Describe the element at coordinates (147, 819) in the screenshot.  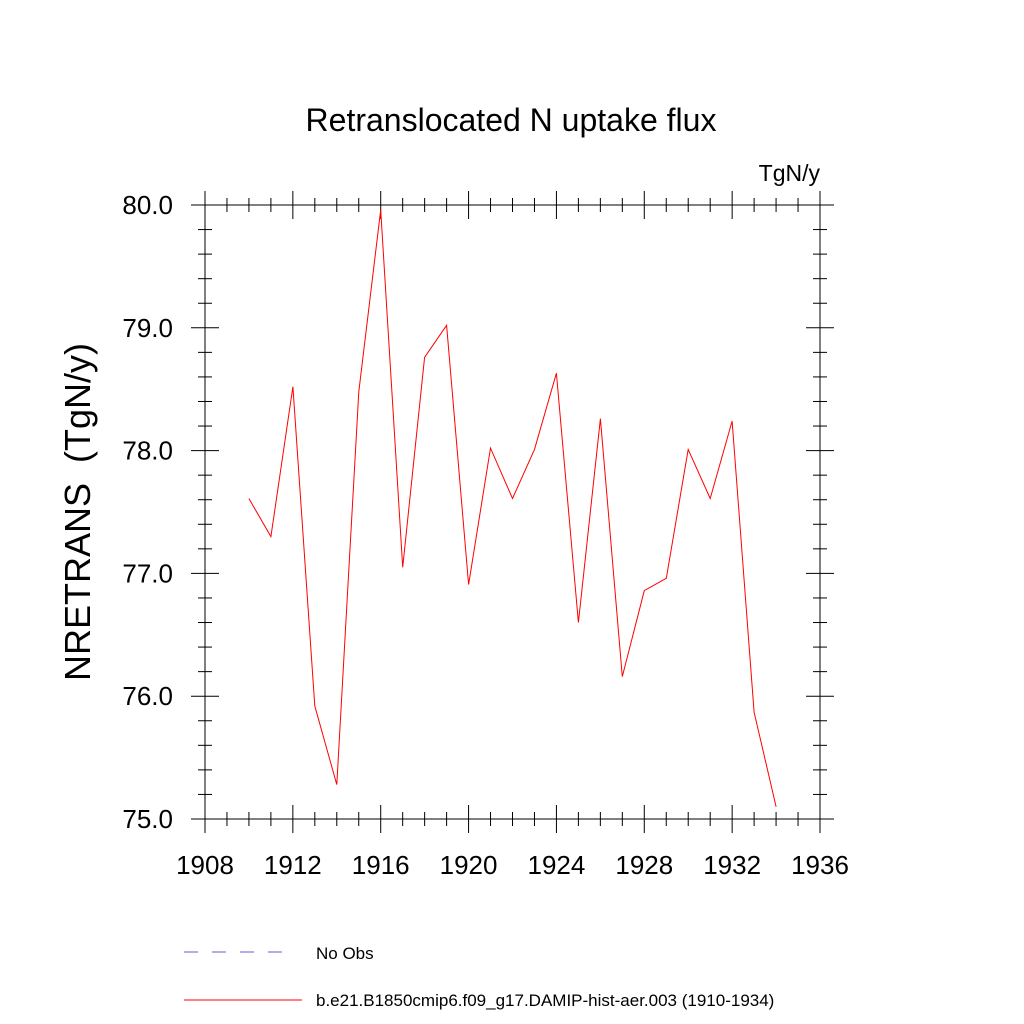
I see `y-tick-label: 75.0` at that location.